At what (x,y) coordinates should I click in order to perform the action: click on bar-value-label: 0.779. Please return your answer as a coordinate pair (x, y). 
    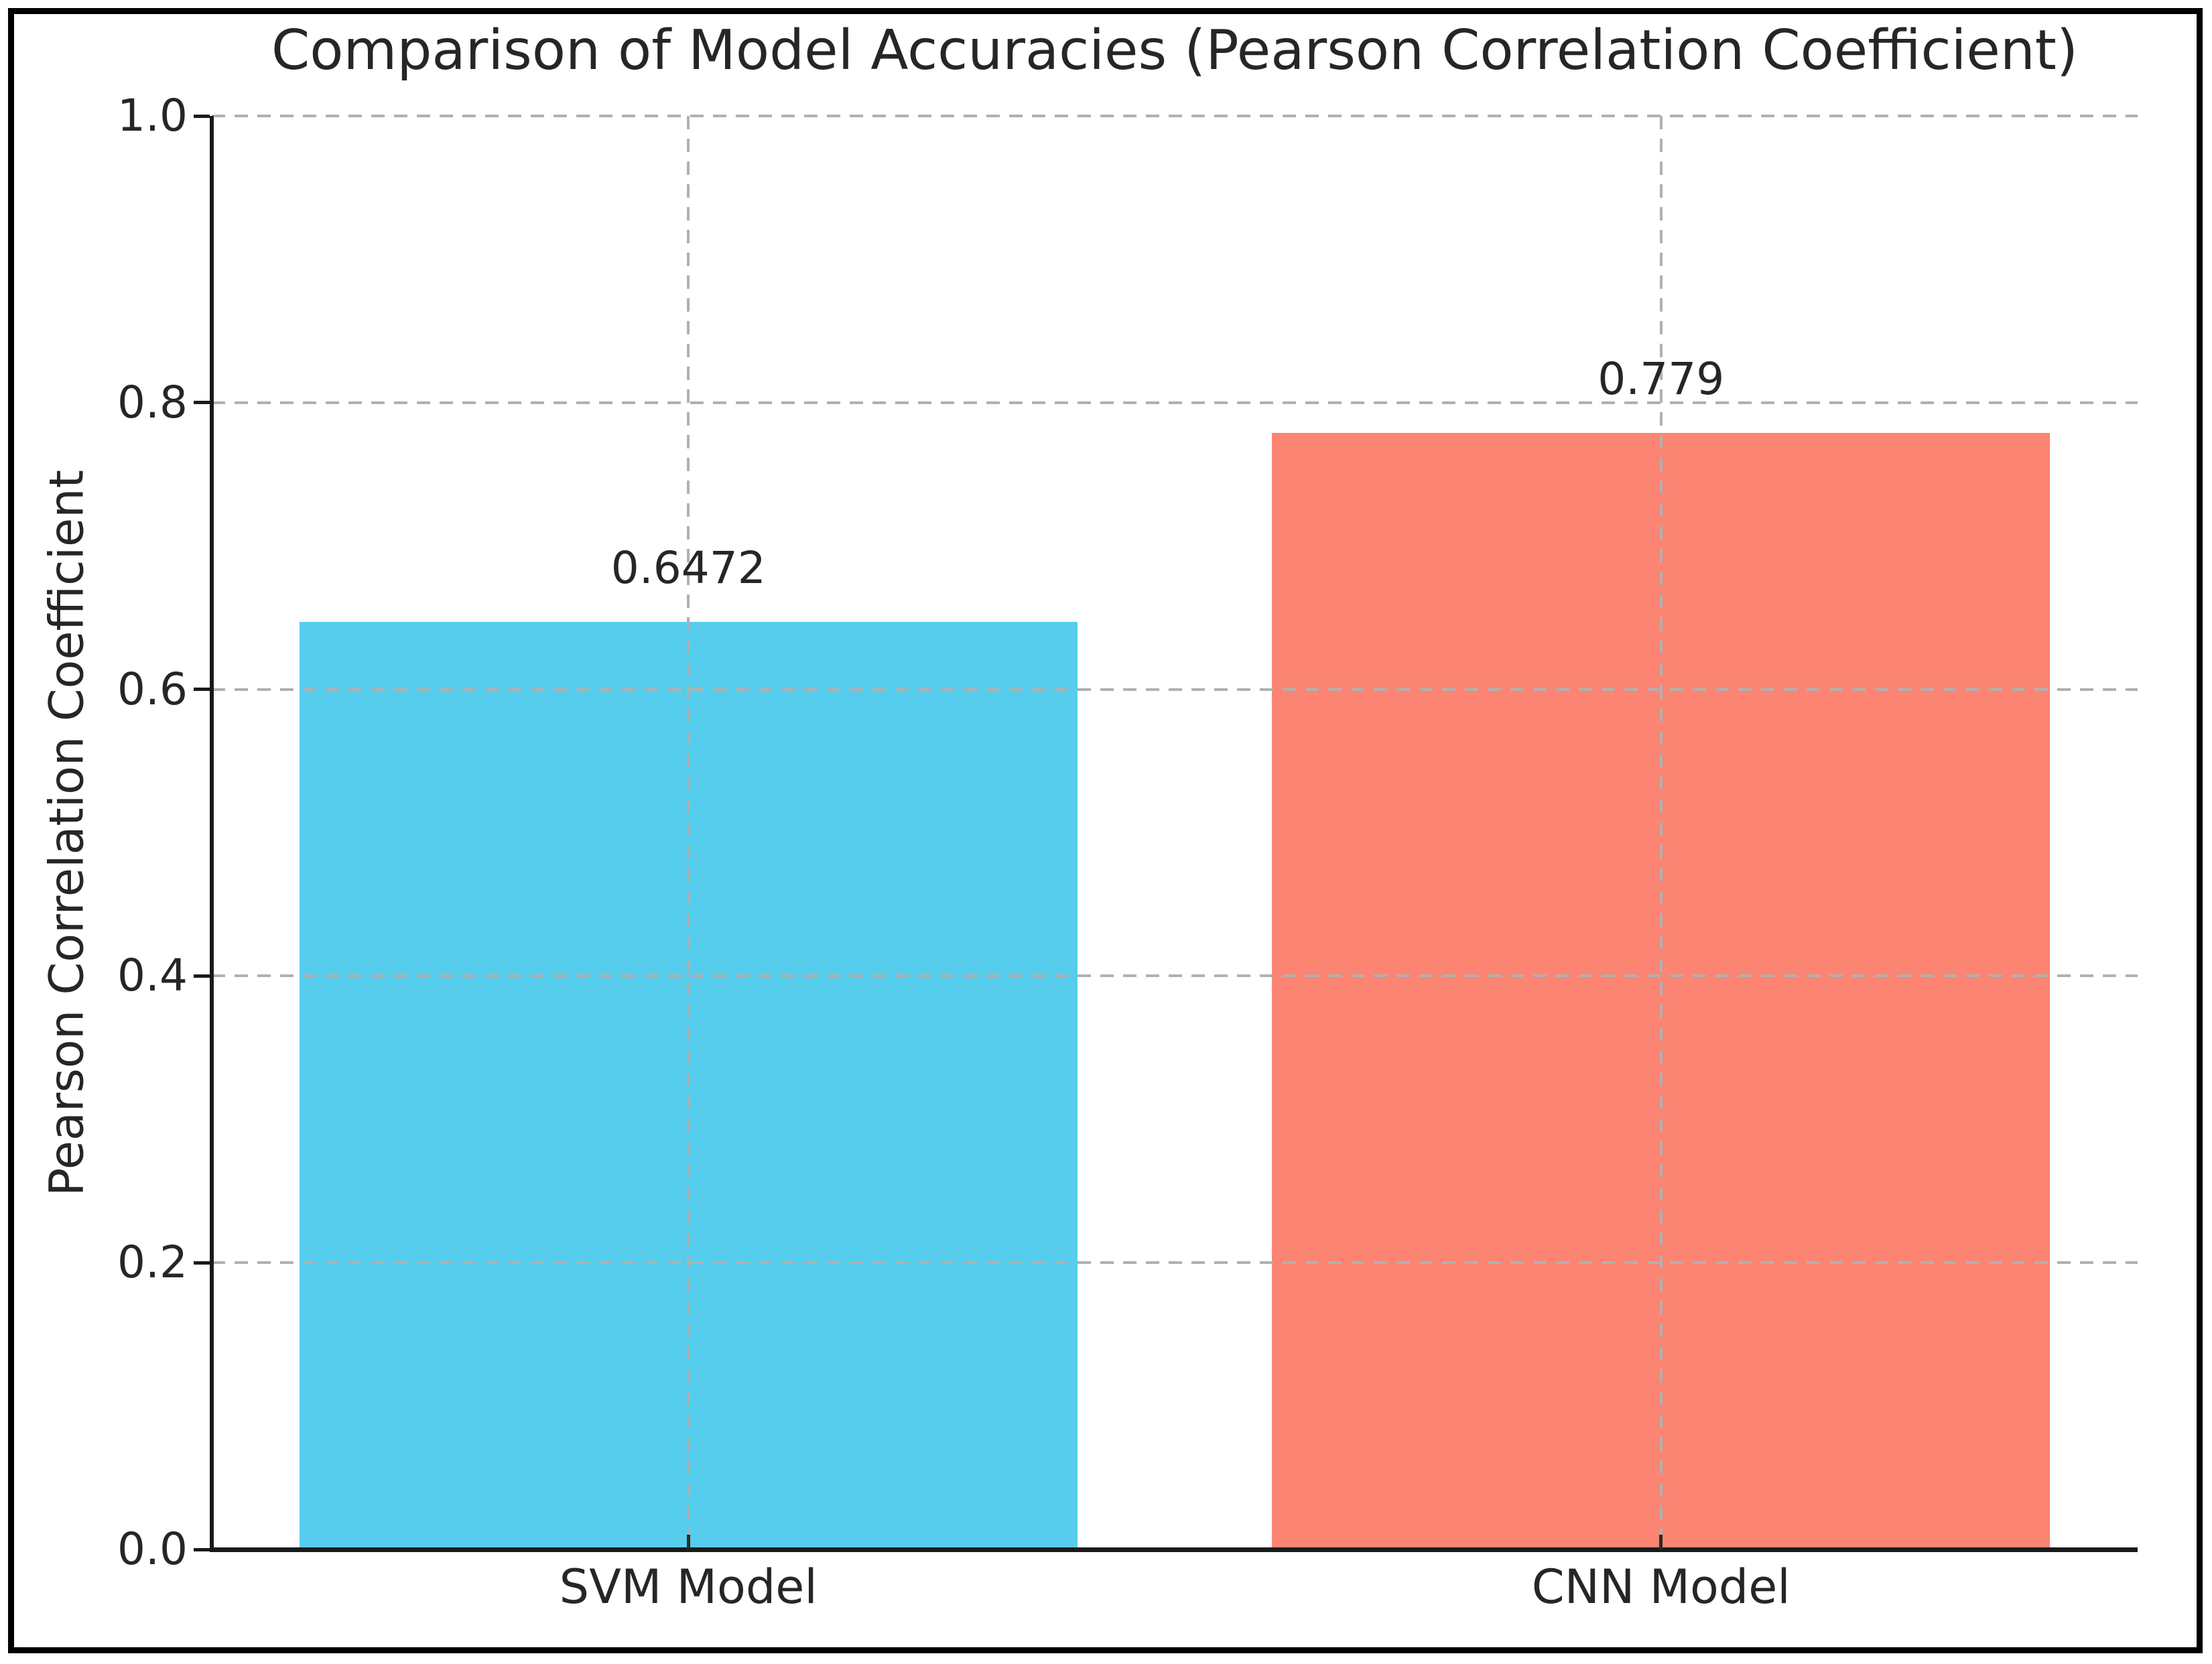
    Looking at the image, I should click on (1661, 379).